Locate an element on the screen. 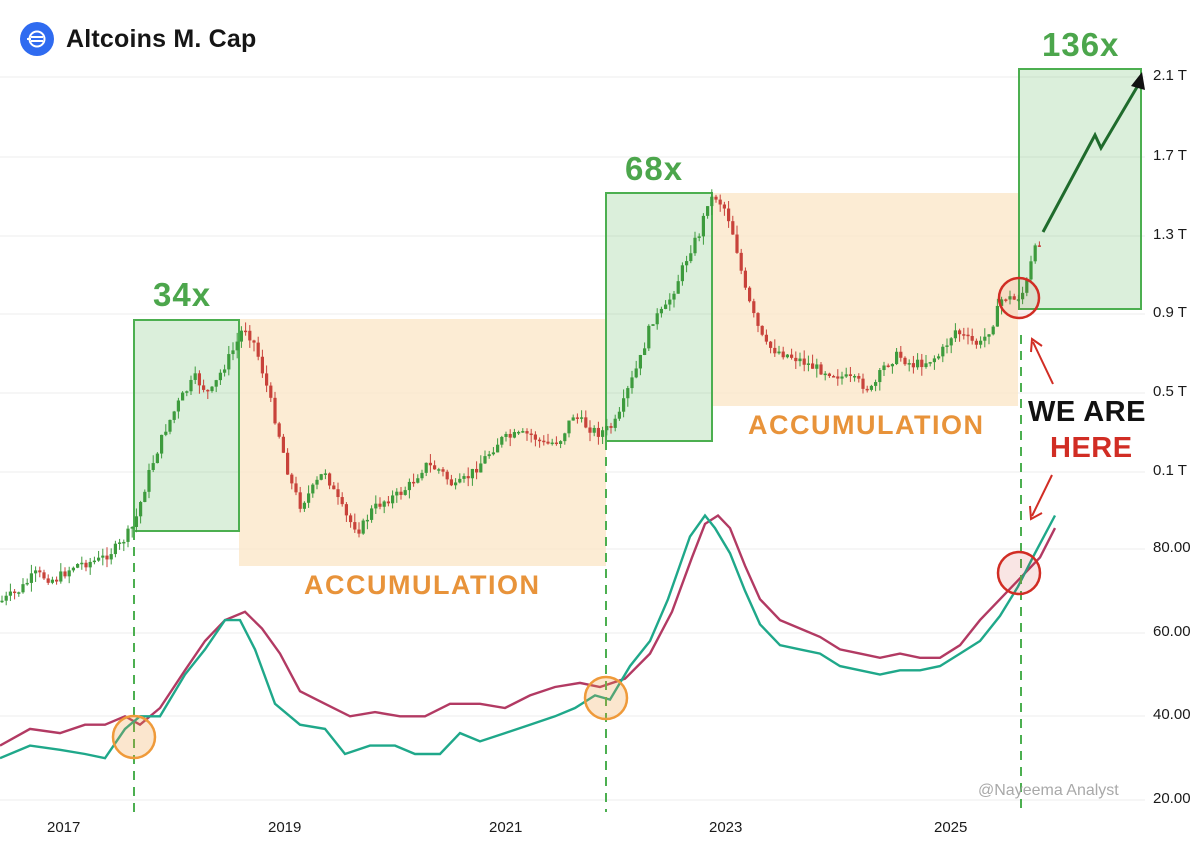 The width and height of the screenshot is (1200, 848). accumulation-zone is located at coordinates (865, 299).